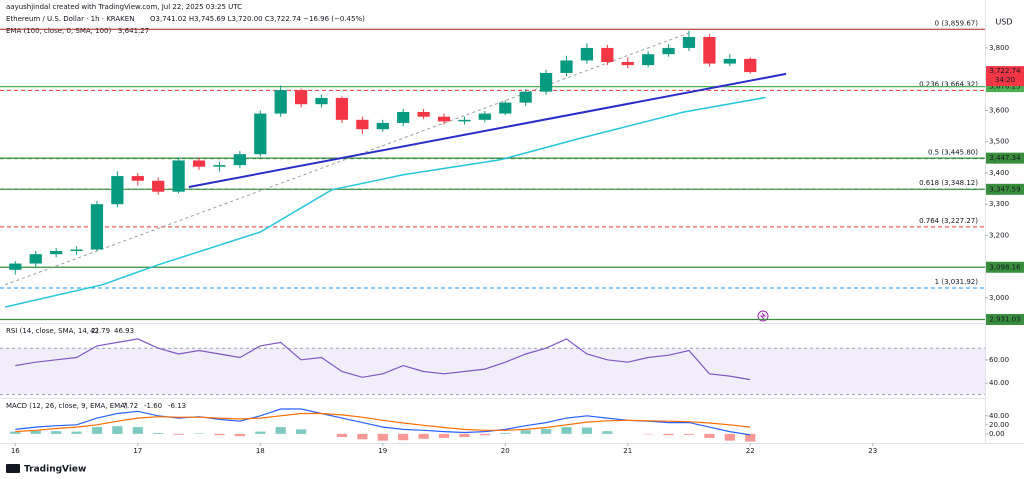 Image resolution: width=1024 pixels, height=479 pixels. What do you see at coordinates (58, 31) in the screenshot?
I see `ema-legend: EMA (100, close, 0, SMA, 100)` at bounding box center [58, 31].